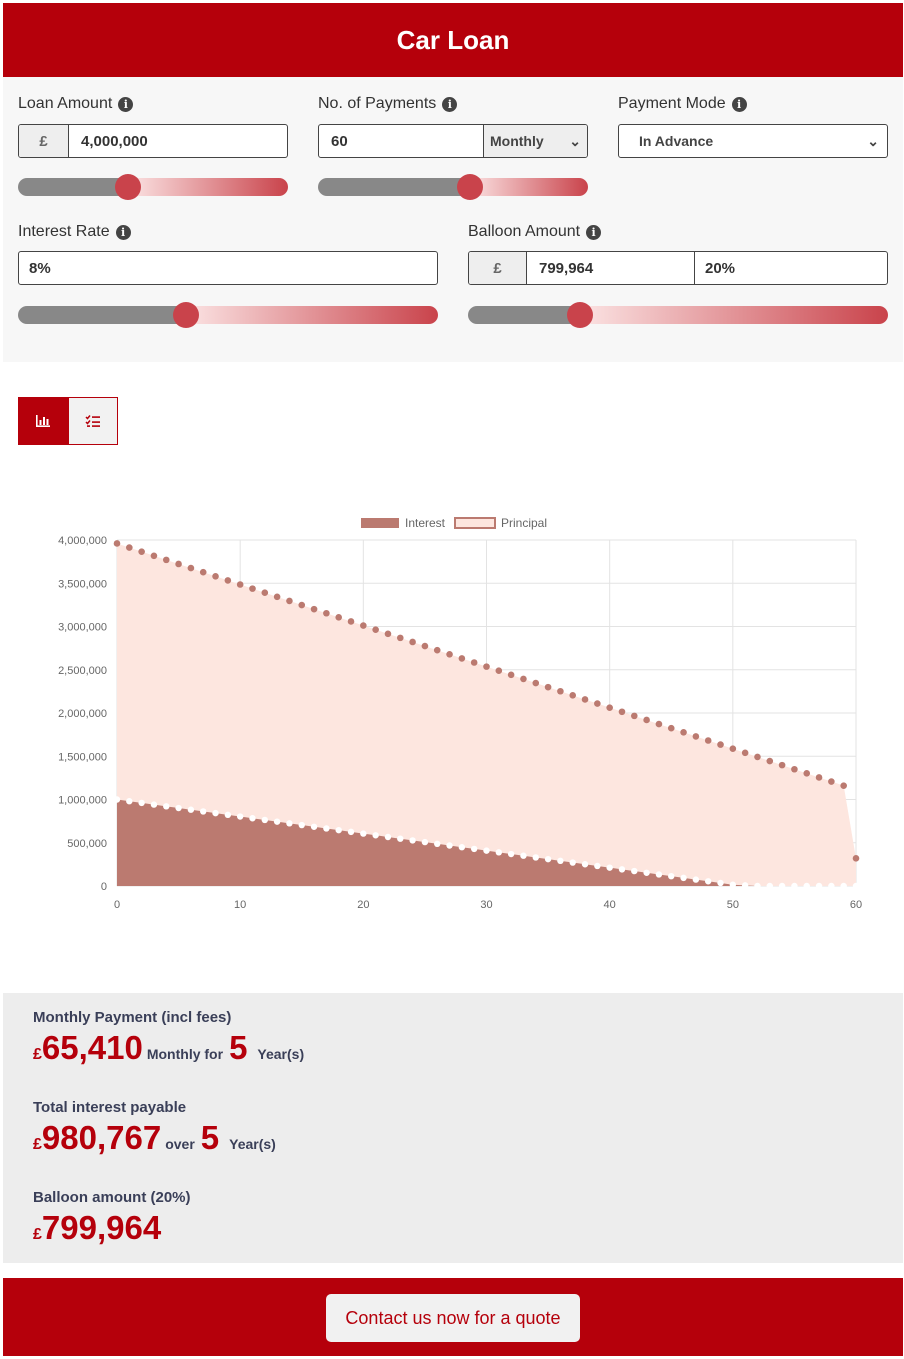 This screenshot has height=1359, width=904. I want to click on chart-view-toggle, so click(43, 421).